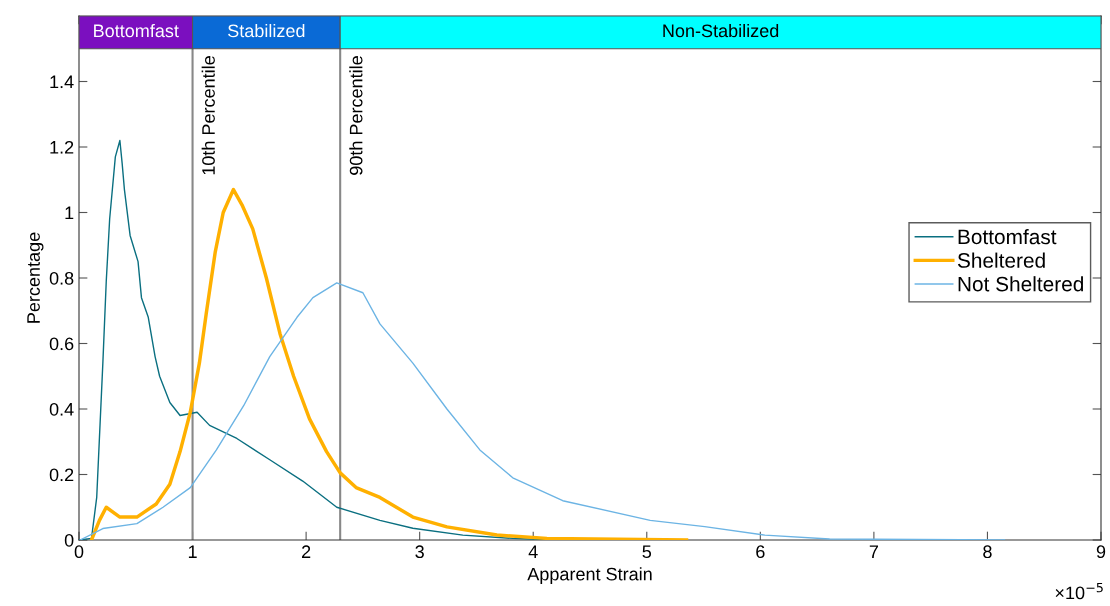 This screenshot has height=606, width=1110. I want to click on x-tick-label: 5, so click(647, 552).